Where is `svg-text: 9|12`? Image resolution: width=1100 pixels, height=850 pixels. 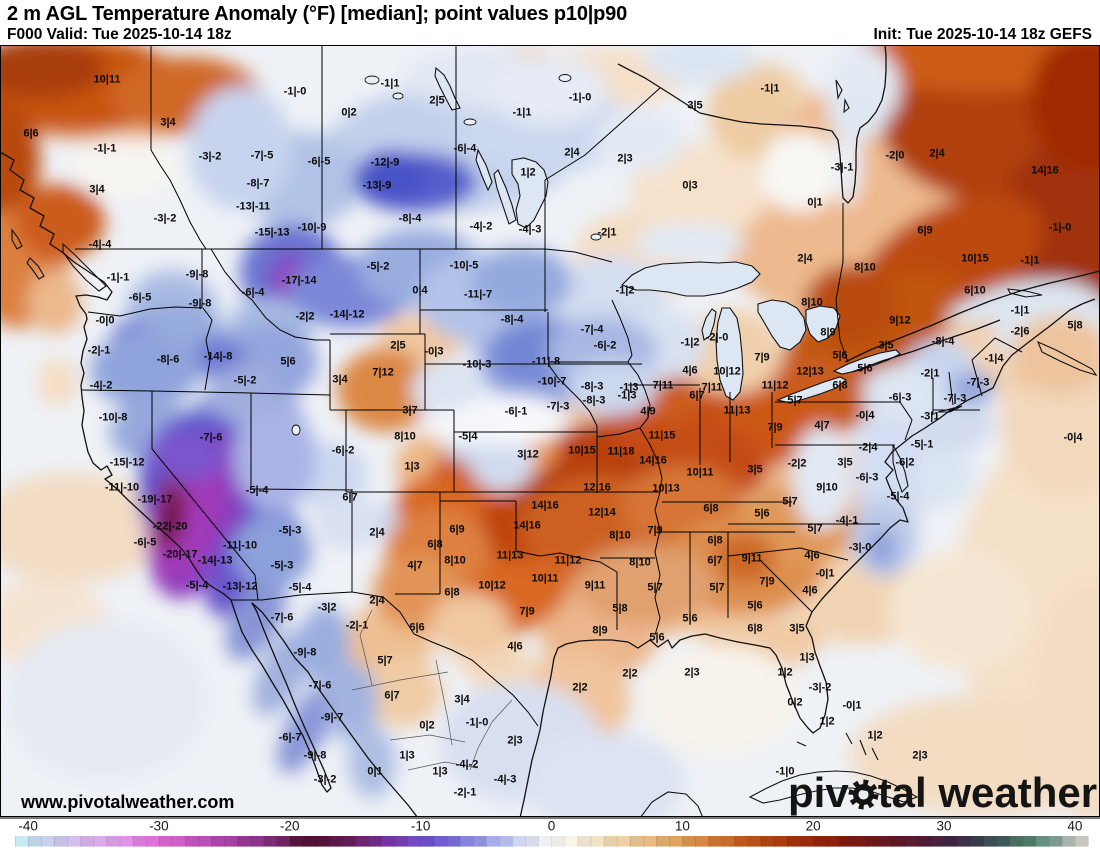
svg-text: 9|12 is located at coordinates (899, 321).